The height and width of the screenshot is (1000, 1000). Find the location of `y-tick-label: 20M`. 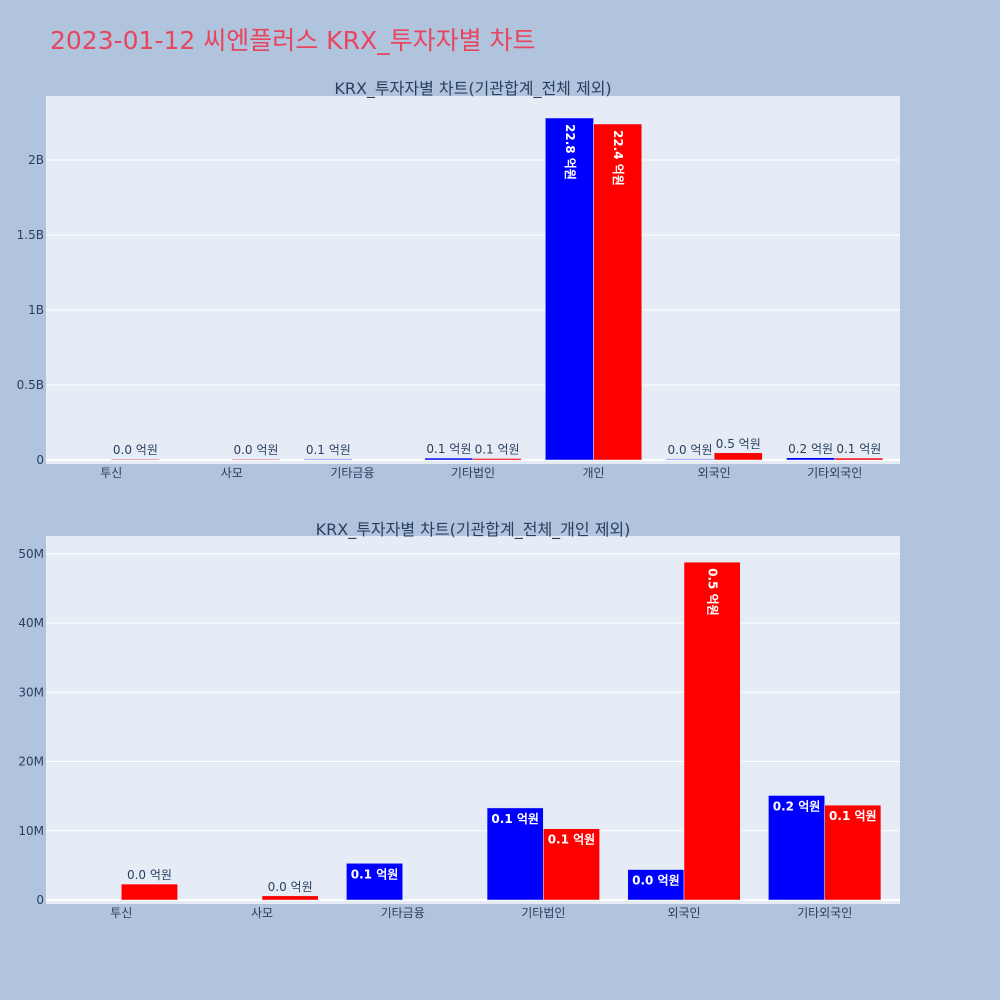

y-tick-label: 20M is located at coordinates (31, 762).